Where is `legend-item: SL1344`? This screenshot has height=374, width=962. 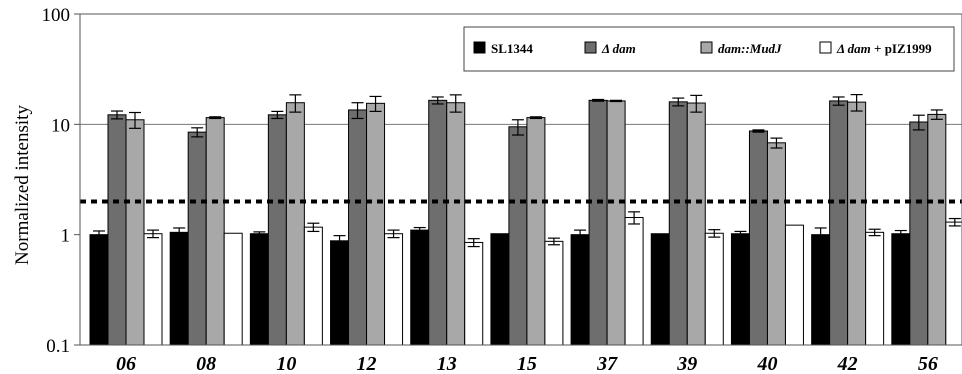 legend-item: SL1344 is located at coordinates (503, 48).